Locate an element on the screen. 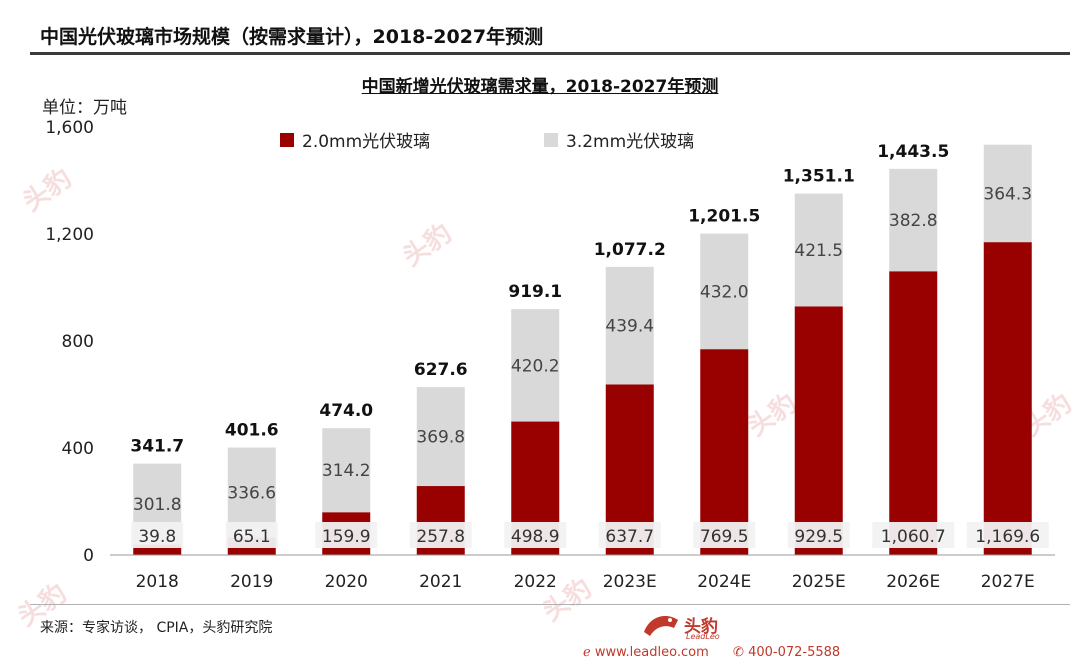  chart-title-wrap: 中国新增光伏玻璃需求量，2018-2027年预测 is located at coordinates (540, 84).